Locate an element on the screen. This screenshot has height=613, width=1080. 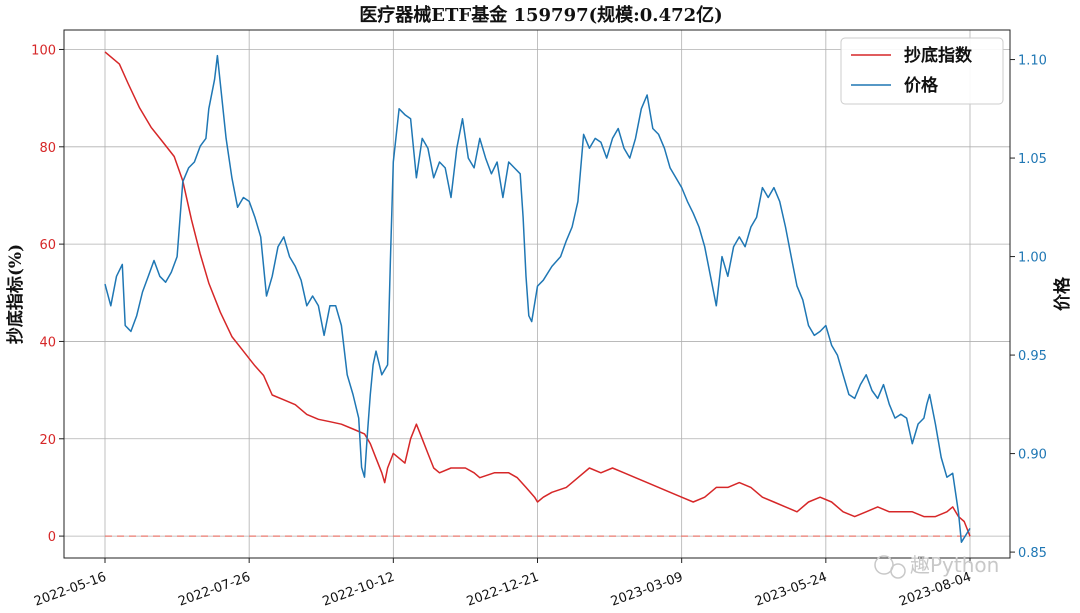
left-tick-label: 60 is located at coordinates (47, 245).